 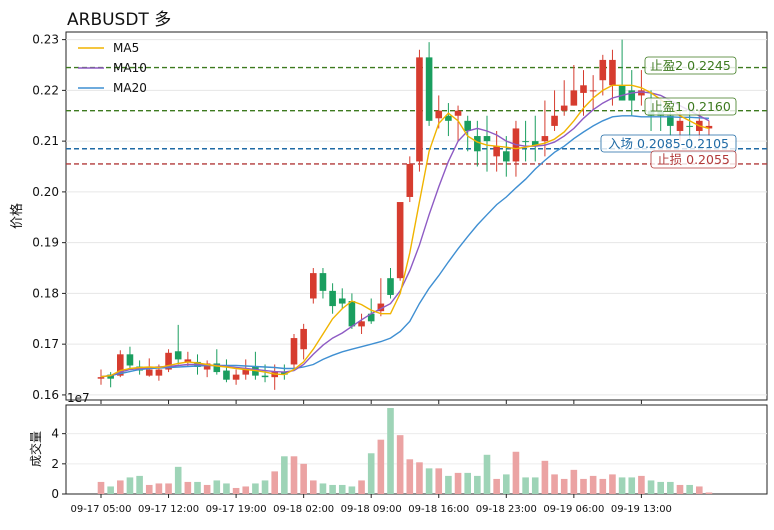 I want to click on price-tick-label: 0.18, so click(x=45, y=293).